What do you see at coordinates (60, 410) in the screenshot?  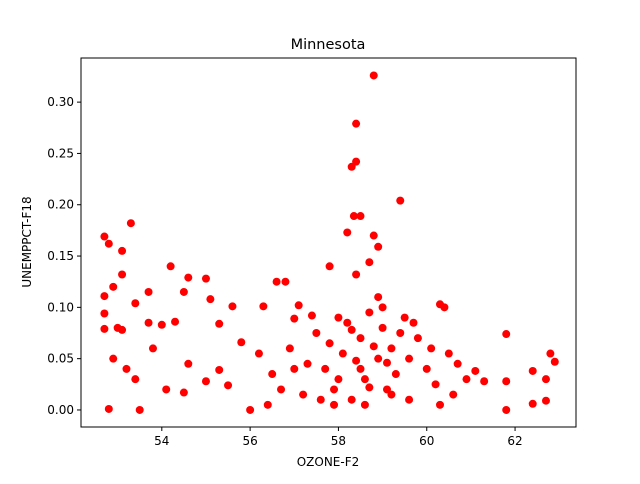 I see `y-tick-label: 0.00` at bounding box center [60, 410].